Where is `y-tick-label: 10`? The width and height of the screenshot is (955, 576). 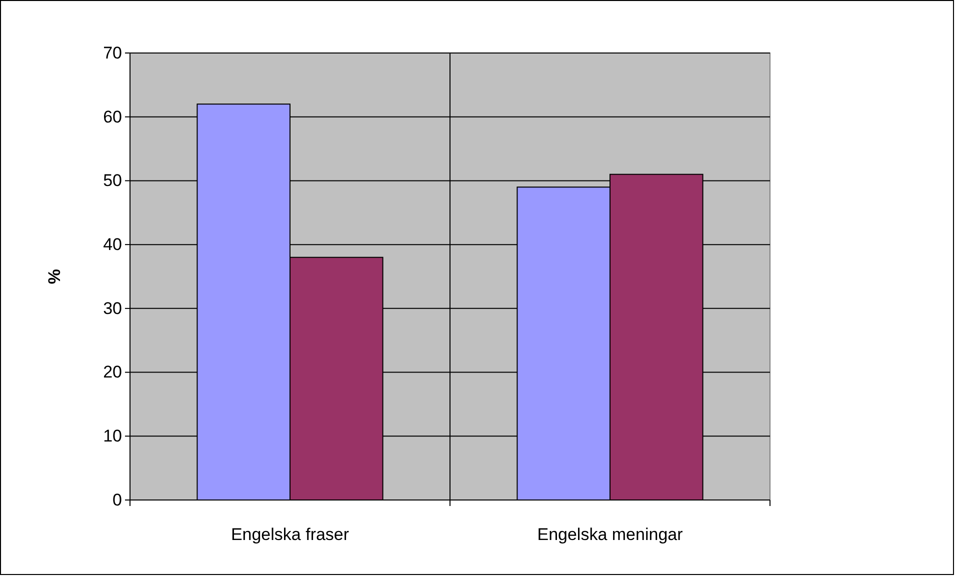 y-tick-label: 10 is located at coordinates (112, 436).